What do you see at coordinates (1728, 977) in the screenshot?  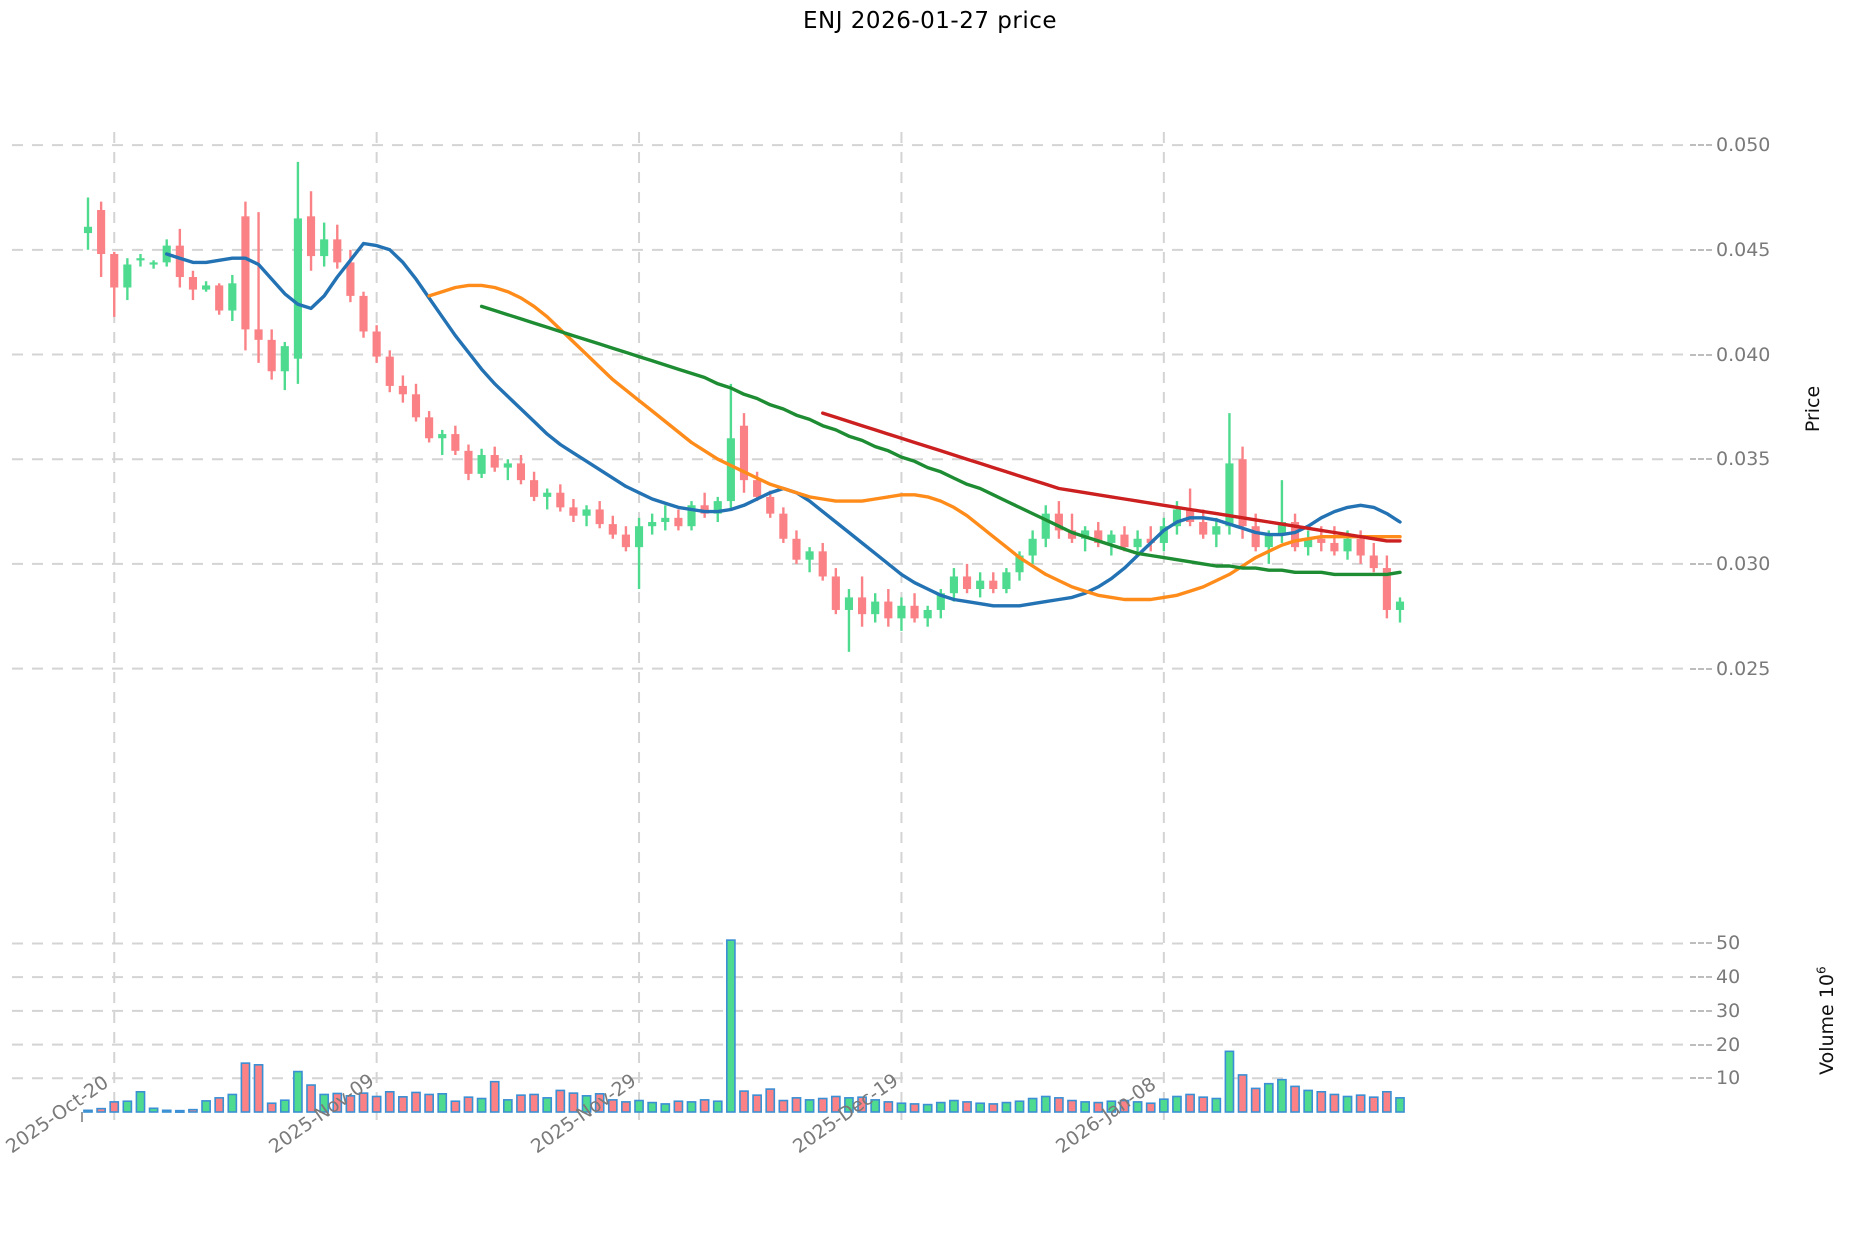 I see `volume-tick-label: 40` at bounding box center [1728, 977].